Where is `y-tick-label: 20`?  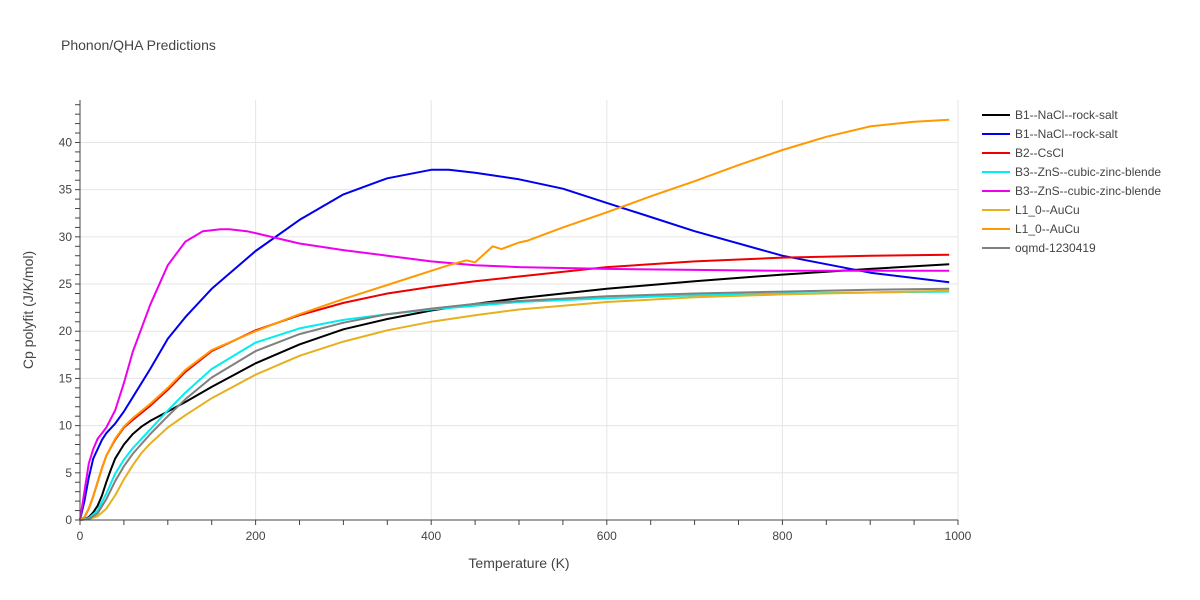
y-tick-label: 20 is located at coordinates (66, 331).